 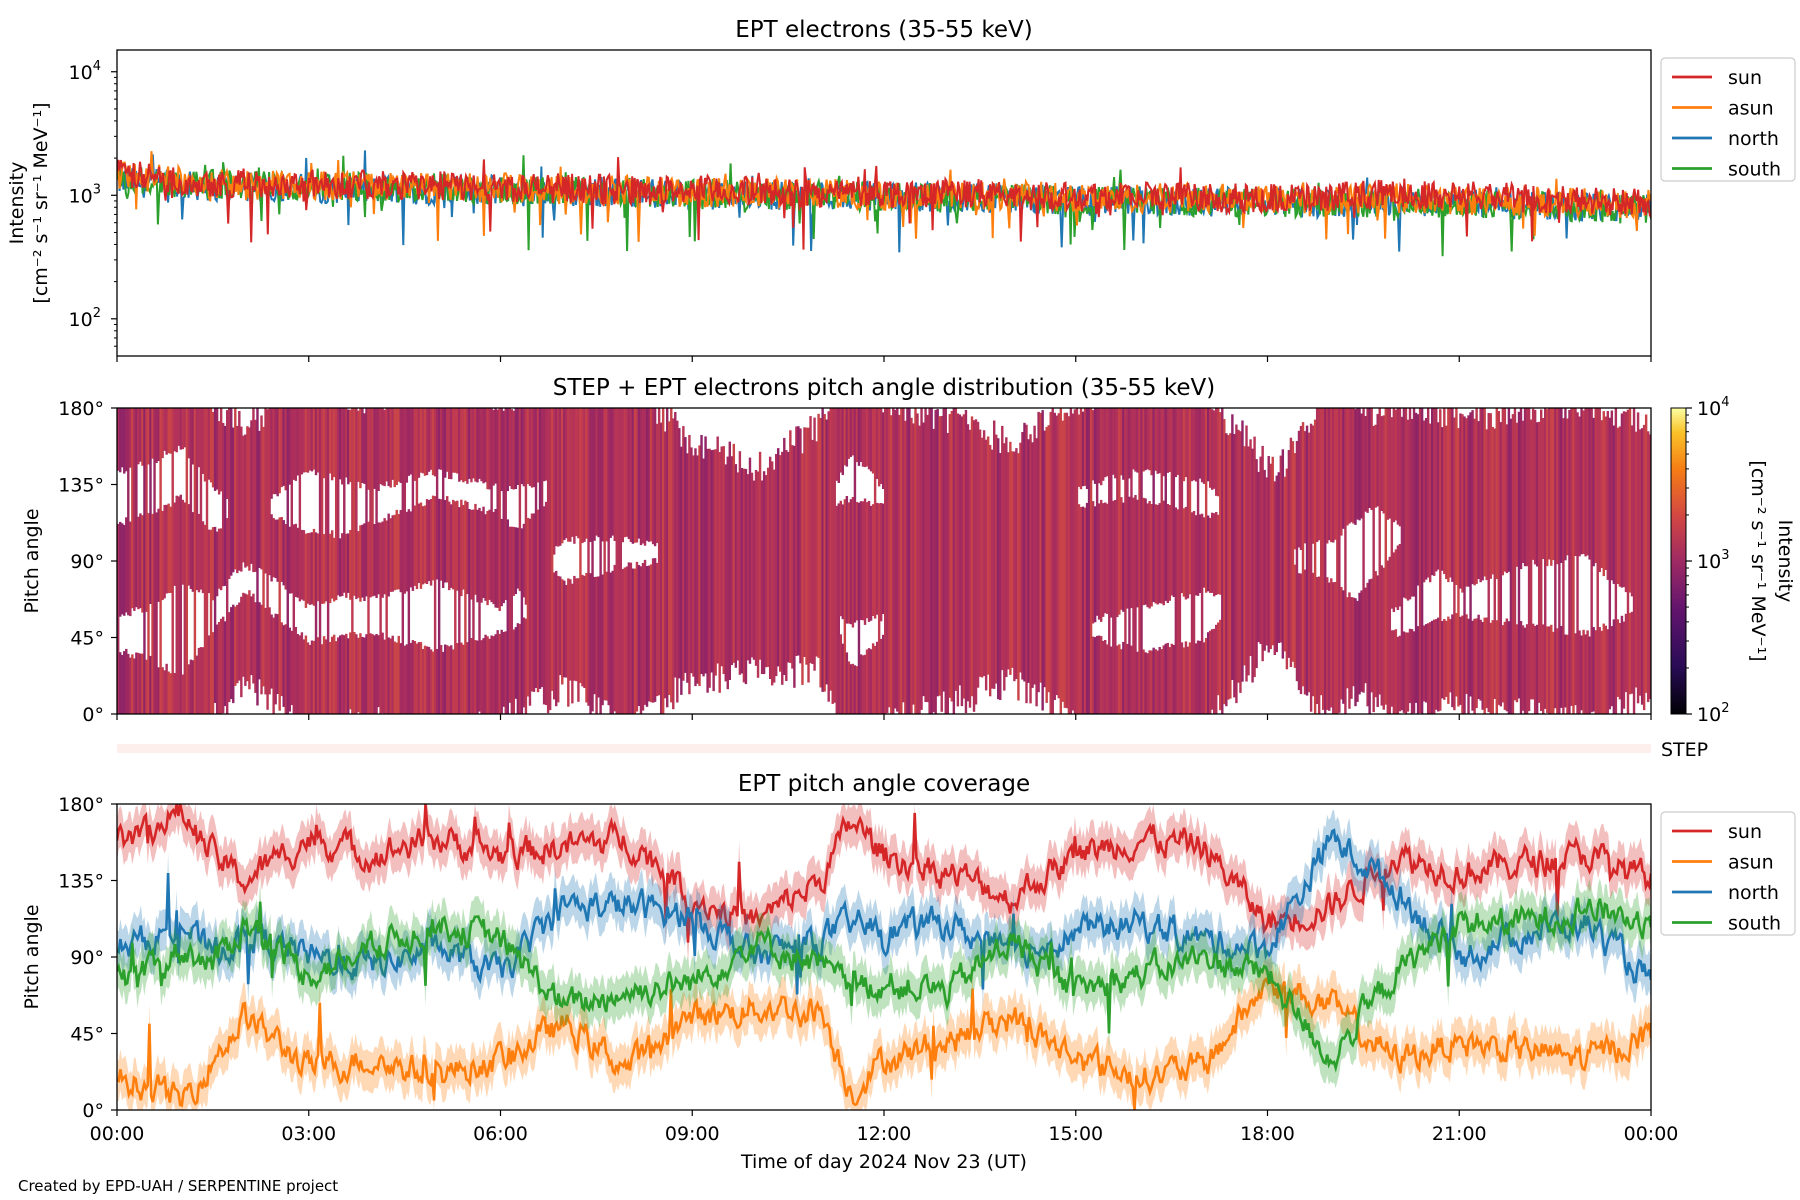 I want to click on ytick-label: 0°, so click(x=93, y=715).